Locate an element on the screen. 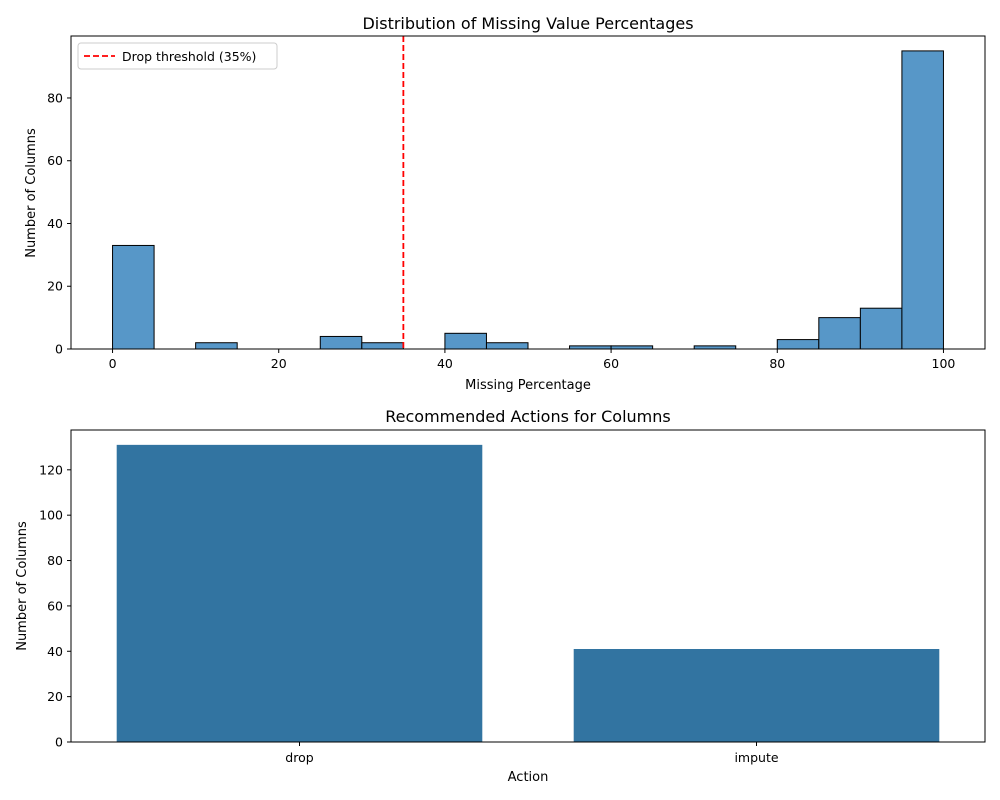 Image resolution: width=1000 pixels, height=800 pixels. bar-chart-y-tick-label: 120 is located at coordinates (51, 469).